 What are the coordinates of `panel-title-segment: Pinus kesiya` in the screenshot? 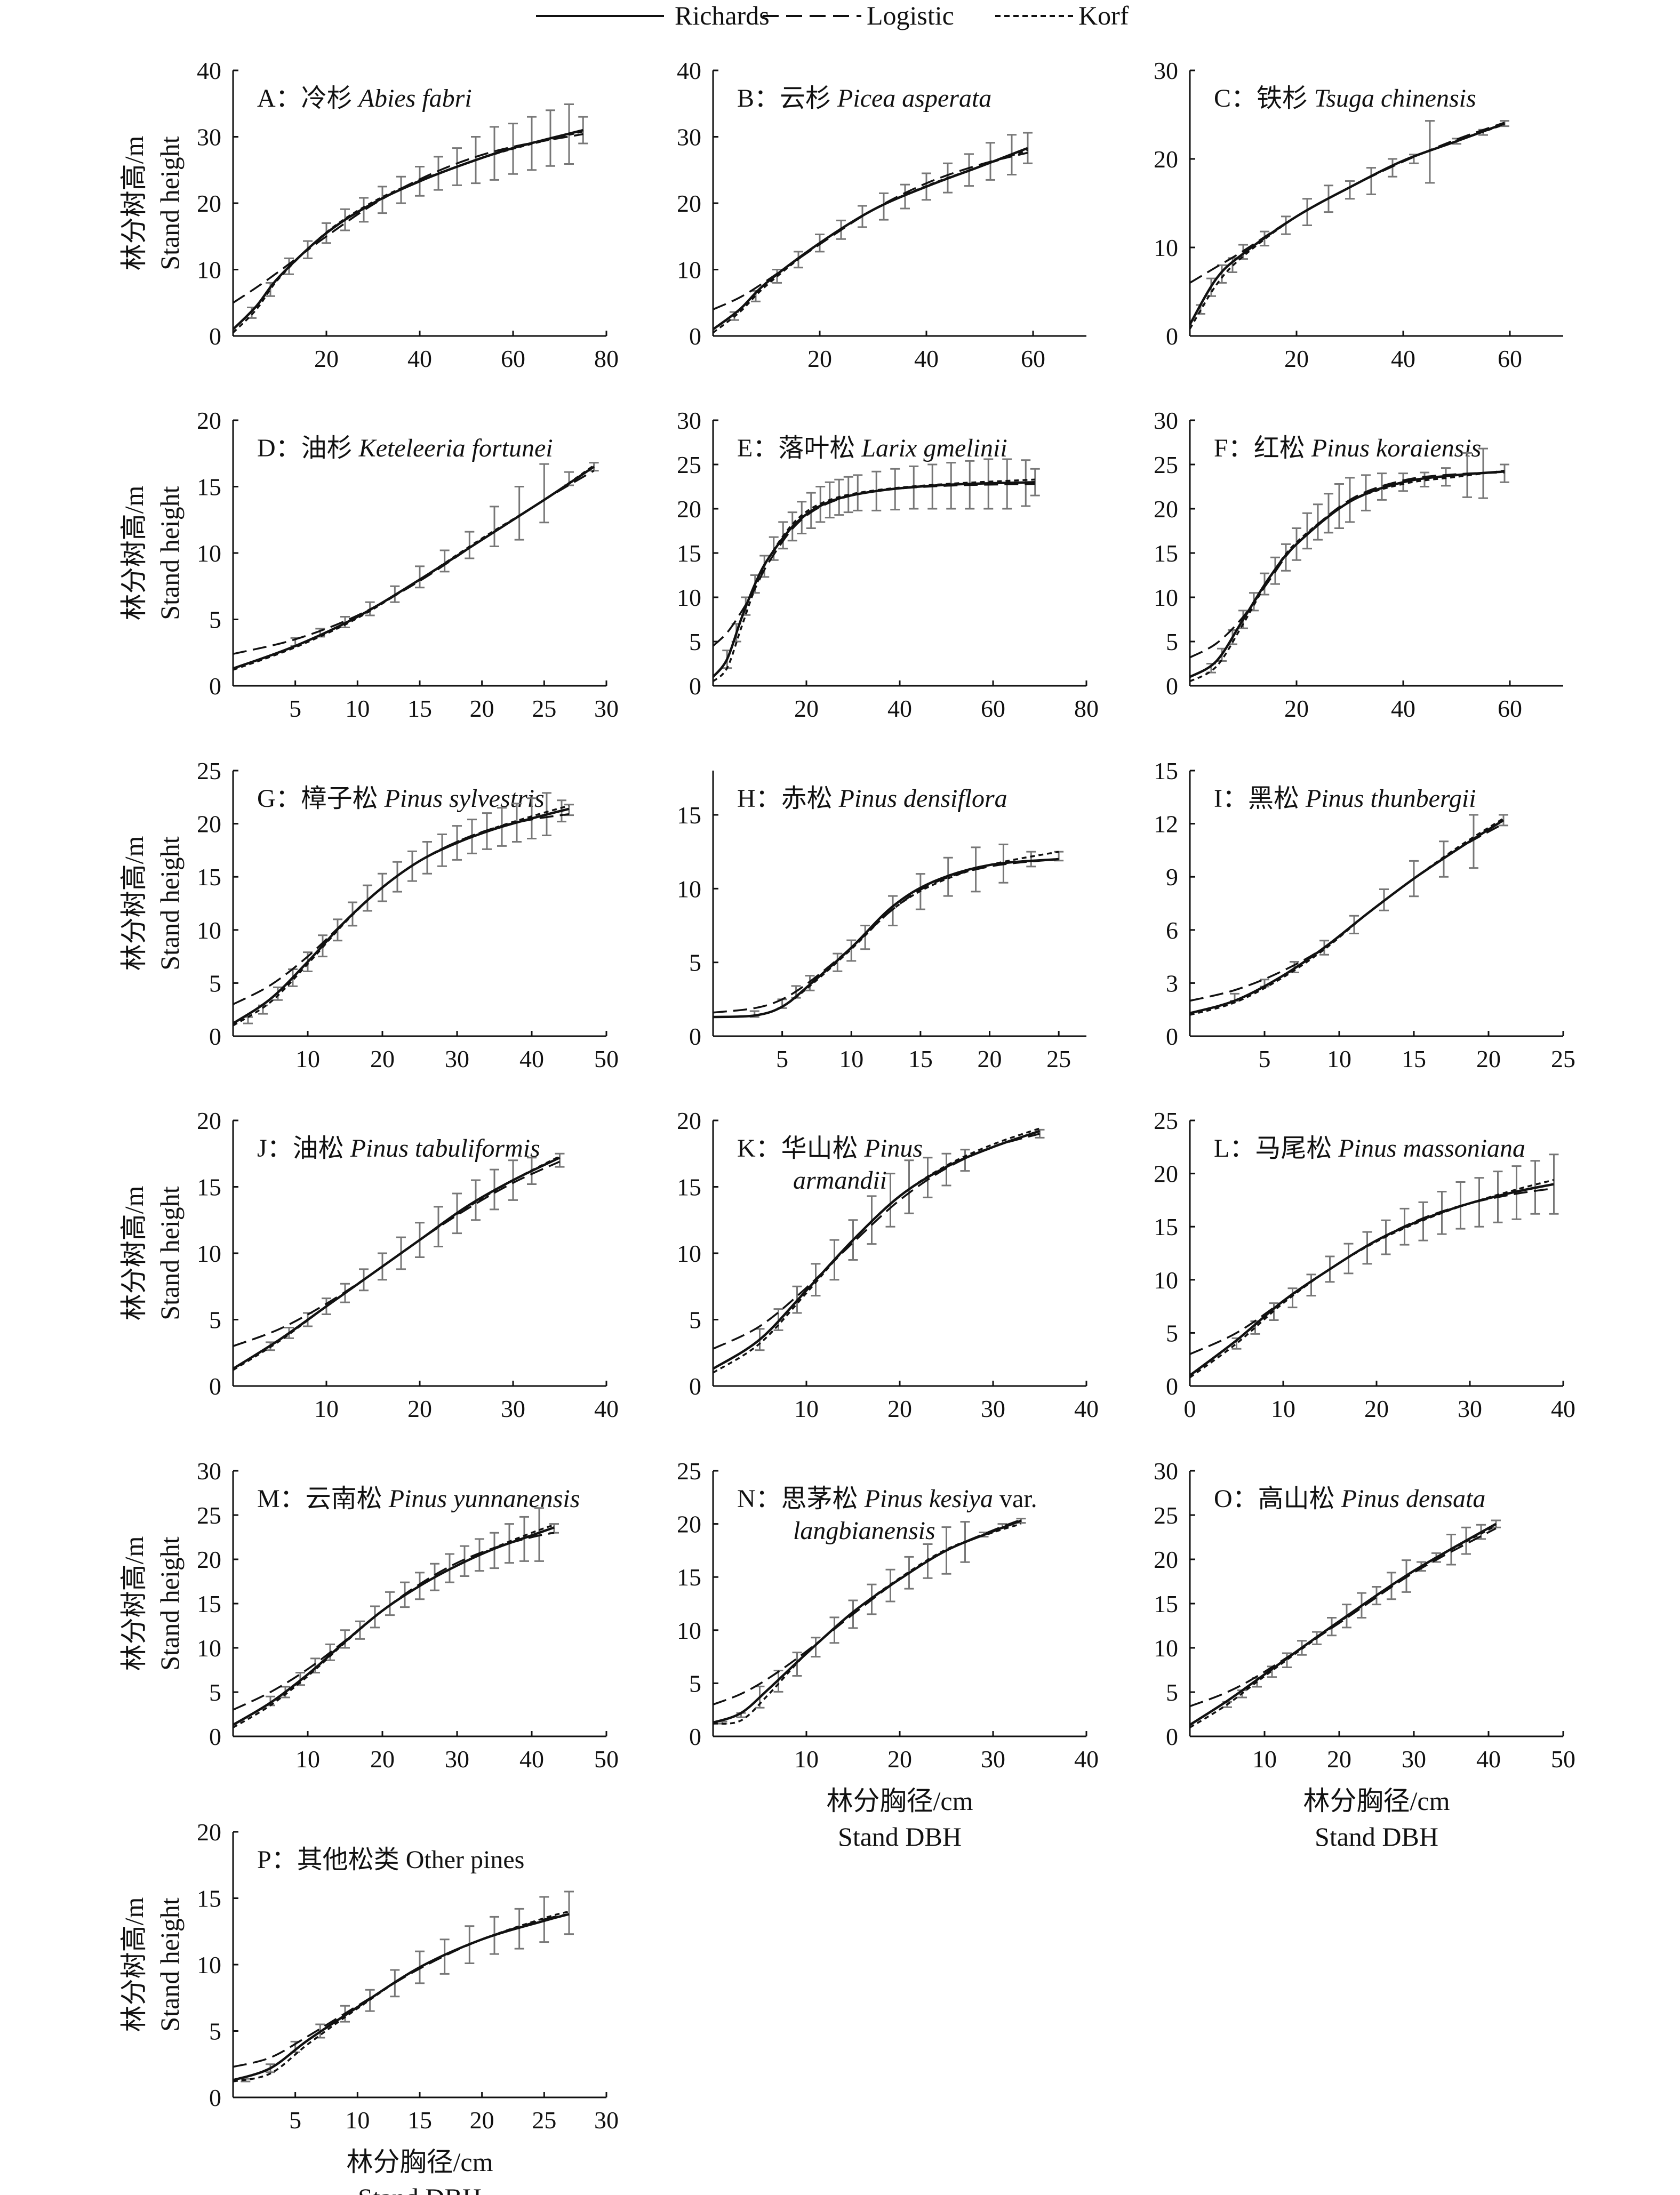 It's located at (928, 1499).